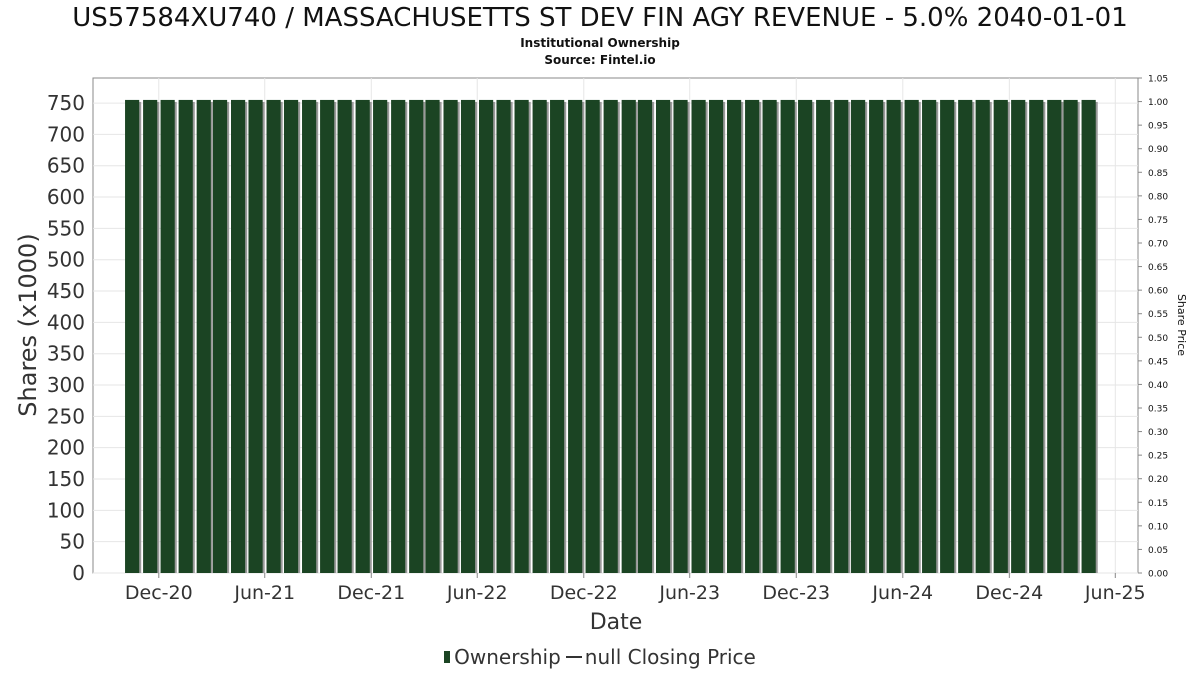 The height and width of the screenshot is (675, 1200). I want to click on x-tick-label: Jun-25, so click(1115, 593).